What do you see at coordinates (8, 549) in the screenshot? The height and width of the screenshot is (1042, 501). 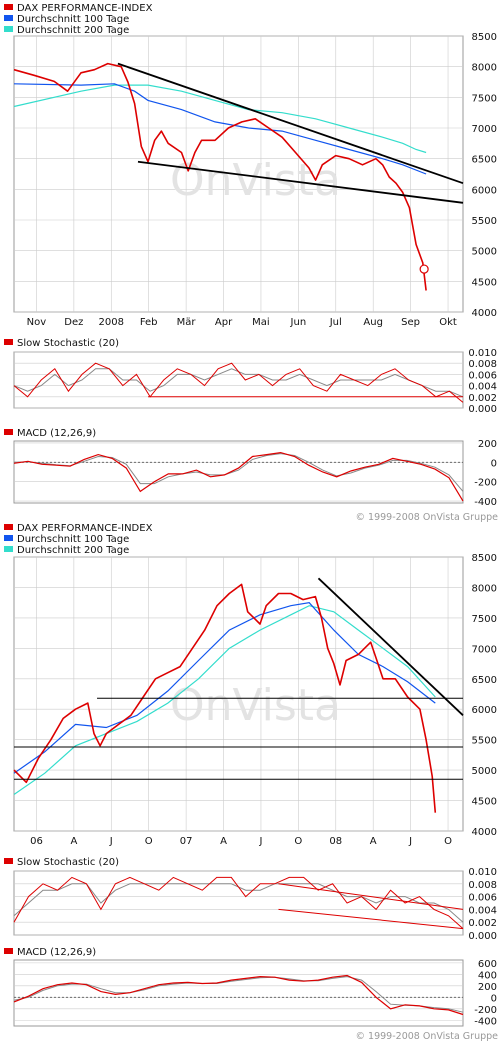 I see `legend-swatch-avg200-3y` at bounding box center [8, 549].